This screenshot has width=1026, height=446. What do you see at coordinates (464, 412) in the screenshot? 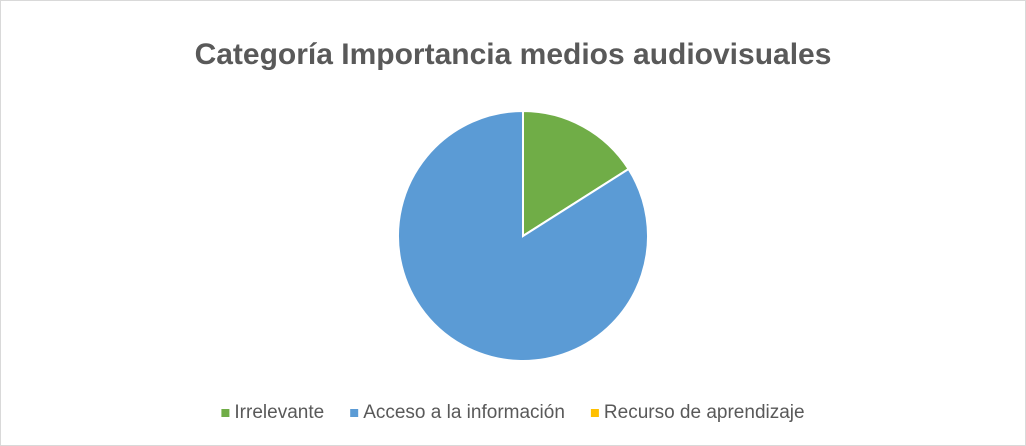
I see `legend-label: Acceso a la información` at bounding box center [464, 412].